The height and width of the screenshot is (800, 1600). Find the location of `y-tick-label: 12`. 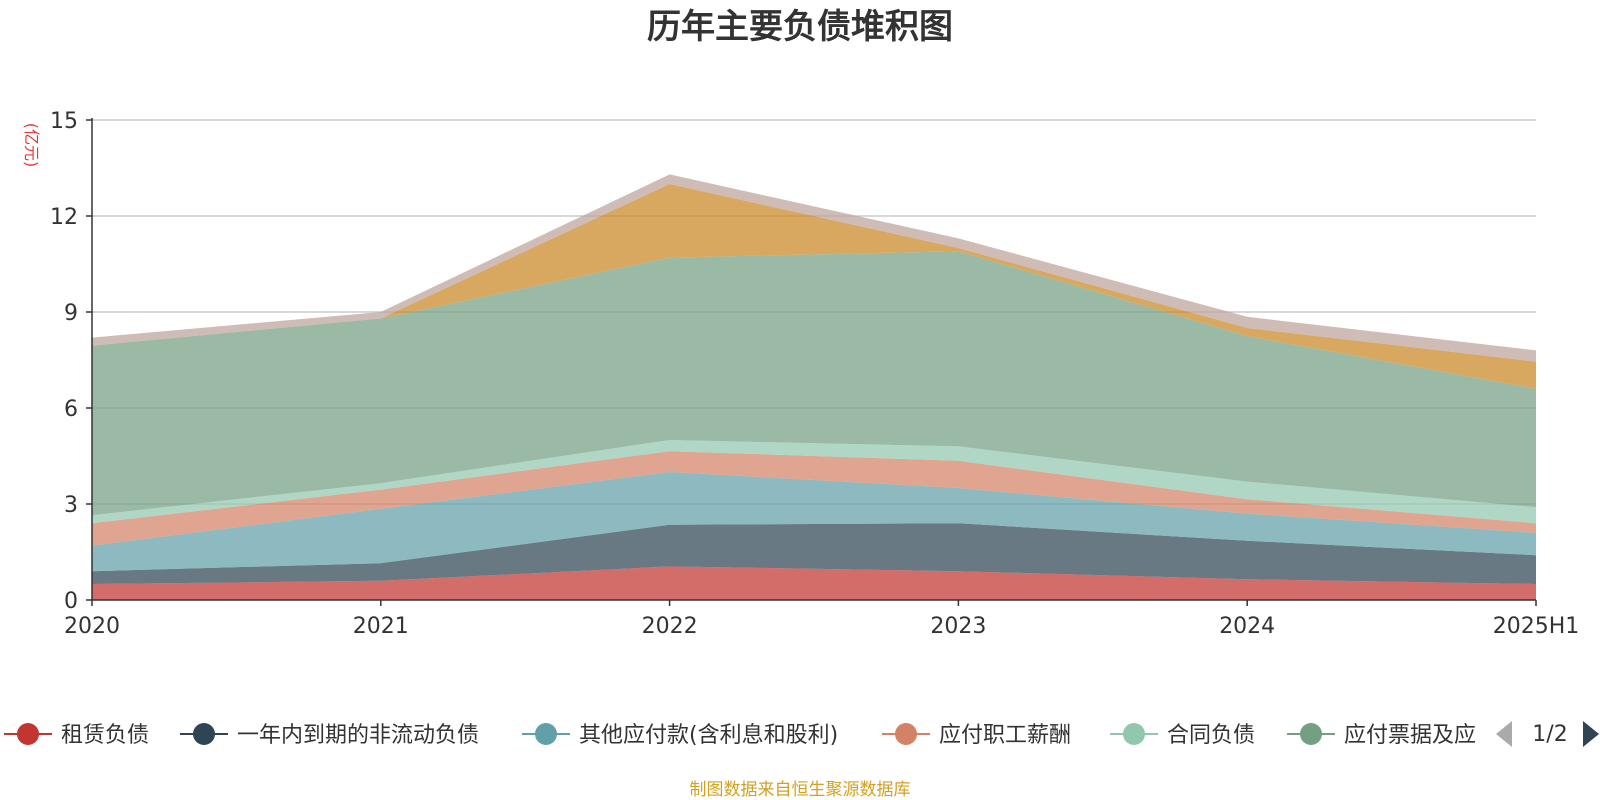

y-tick-label: 12 is located at coordinates (64, 217).